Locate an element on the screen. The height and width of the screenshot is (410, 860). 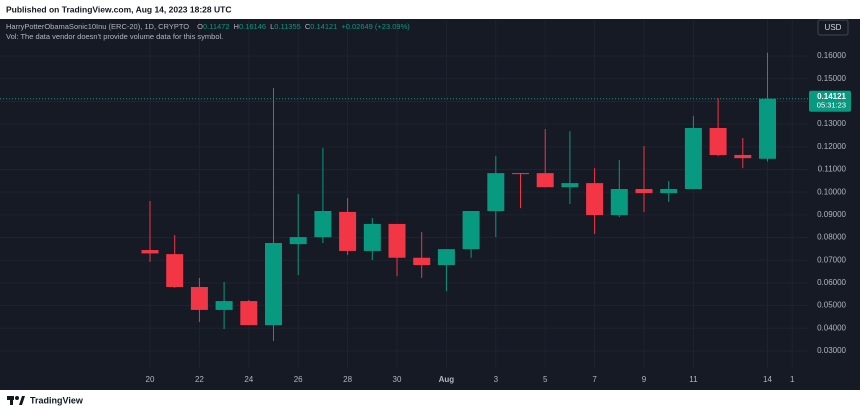
x-tick-label: 5 is located at coordinates (545, 379).